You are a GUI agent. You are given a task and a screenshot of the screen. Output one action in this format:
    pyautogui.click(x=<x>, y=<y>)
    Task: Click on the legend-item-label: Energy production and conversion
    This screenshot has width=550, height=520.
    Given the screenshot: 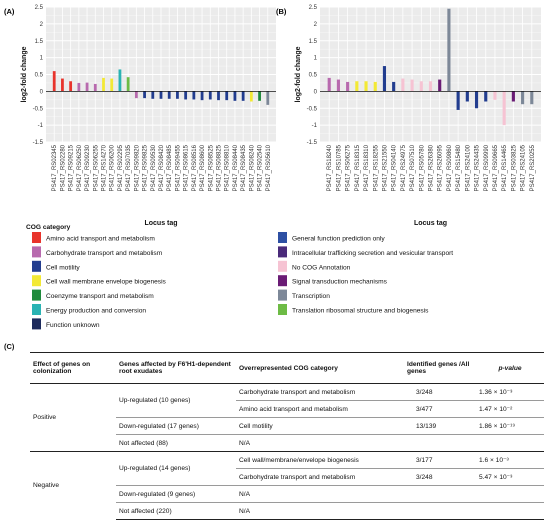 What is the action you would take?
    pyautogui.click(x=96, y=311)
    